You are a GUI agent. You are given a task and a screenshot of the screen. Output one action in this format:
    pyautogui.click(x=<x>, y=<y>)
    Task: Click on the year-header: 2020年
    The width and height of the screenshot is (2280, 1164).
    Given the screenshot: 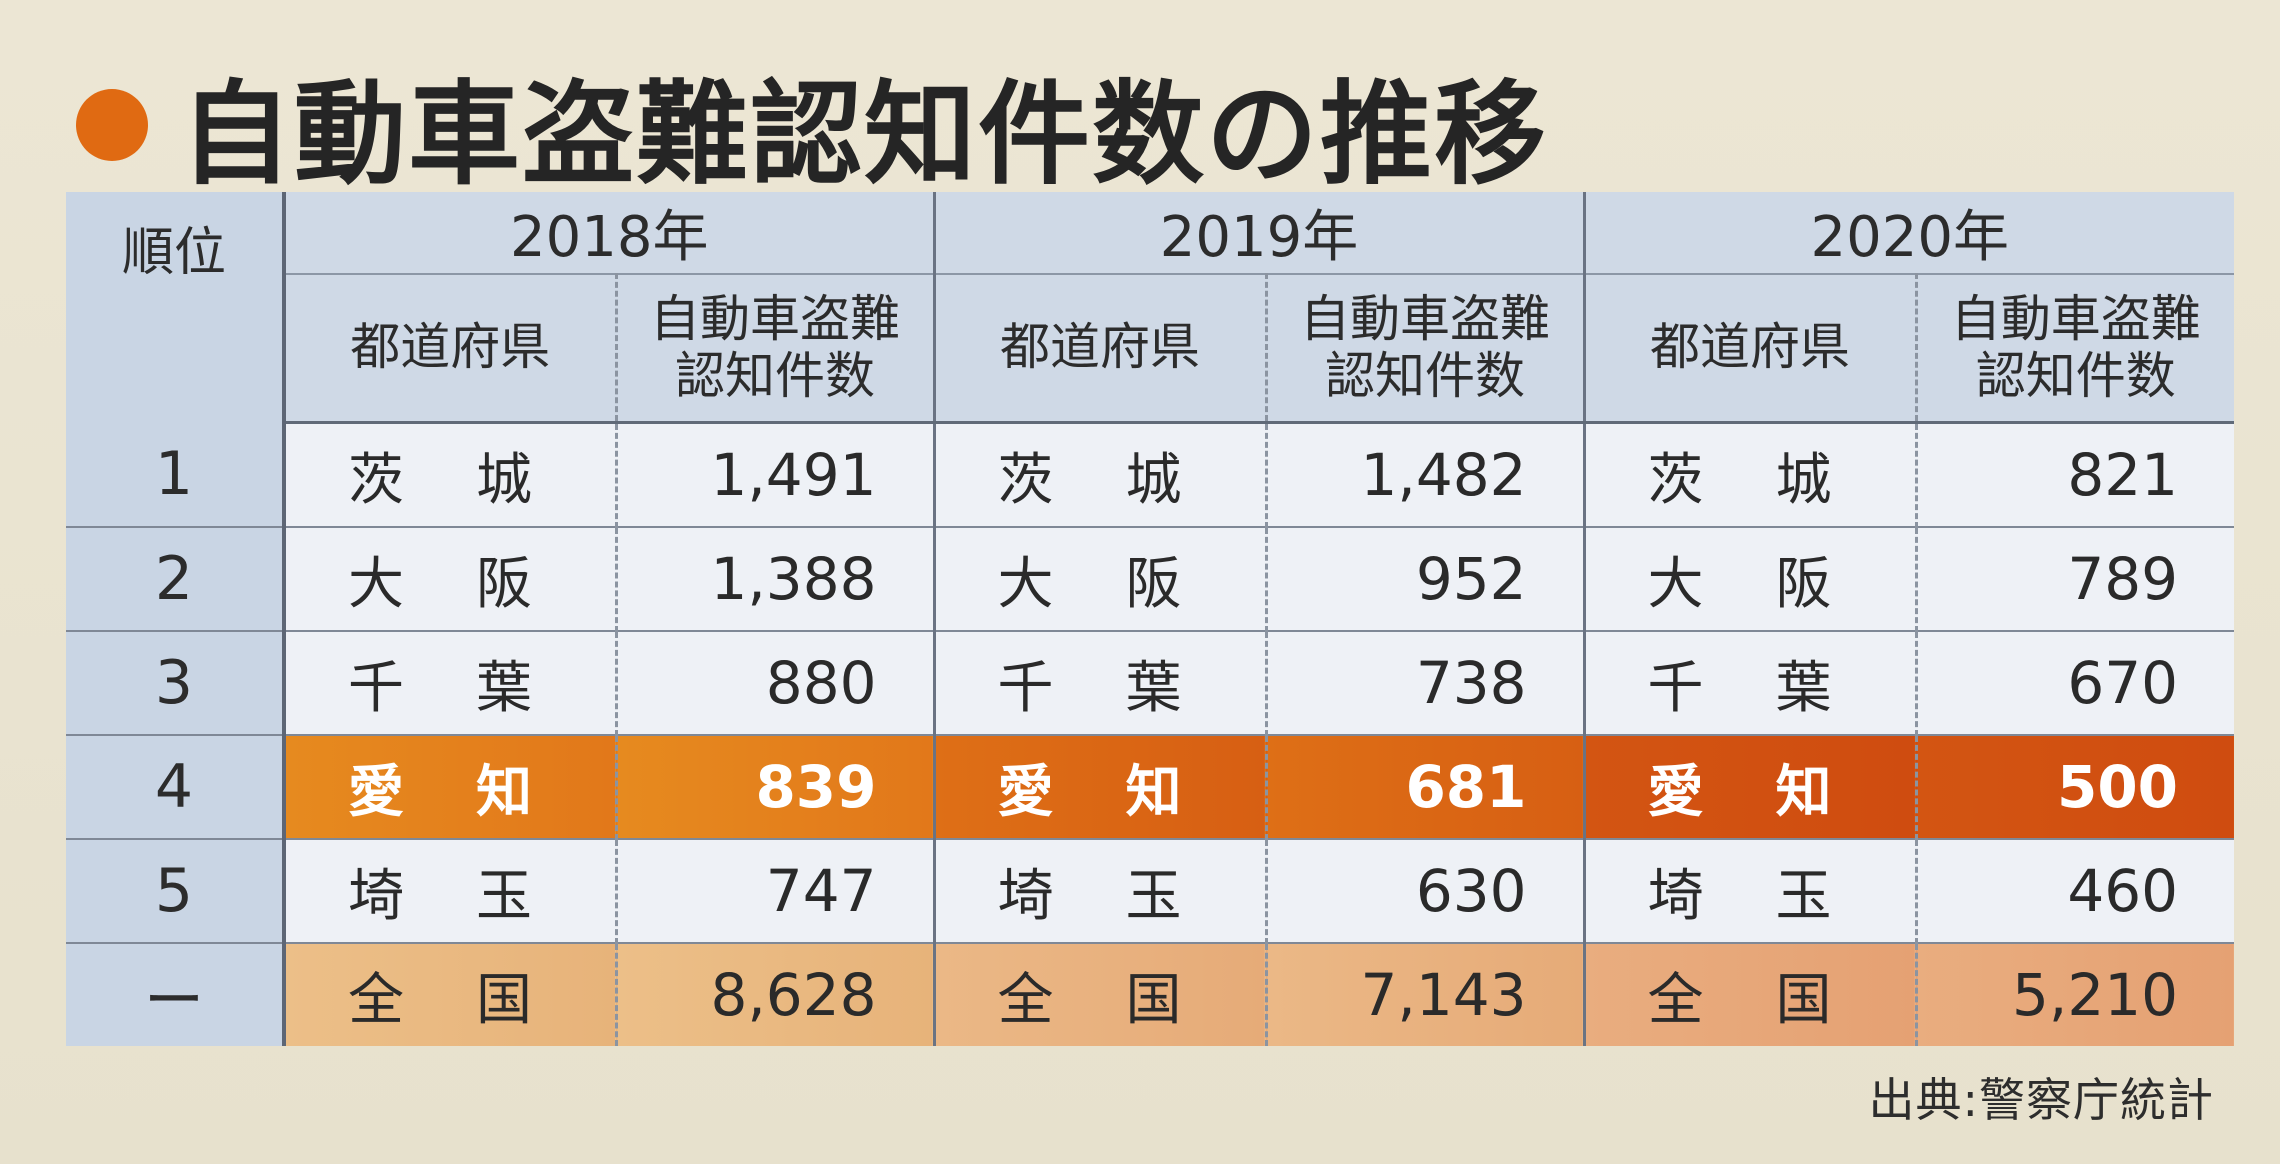 What is the action you would take?
    pyautogui.click(x=1909, y=233)
    